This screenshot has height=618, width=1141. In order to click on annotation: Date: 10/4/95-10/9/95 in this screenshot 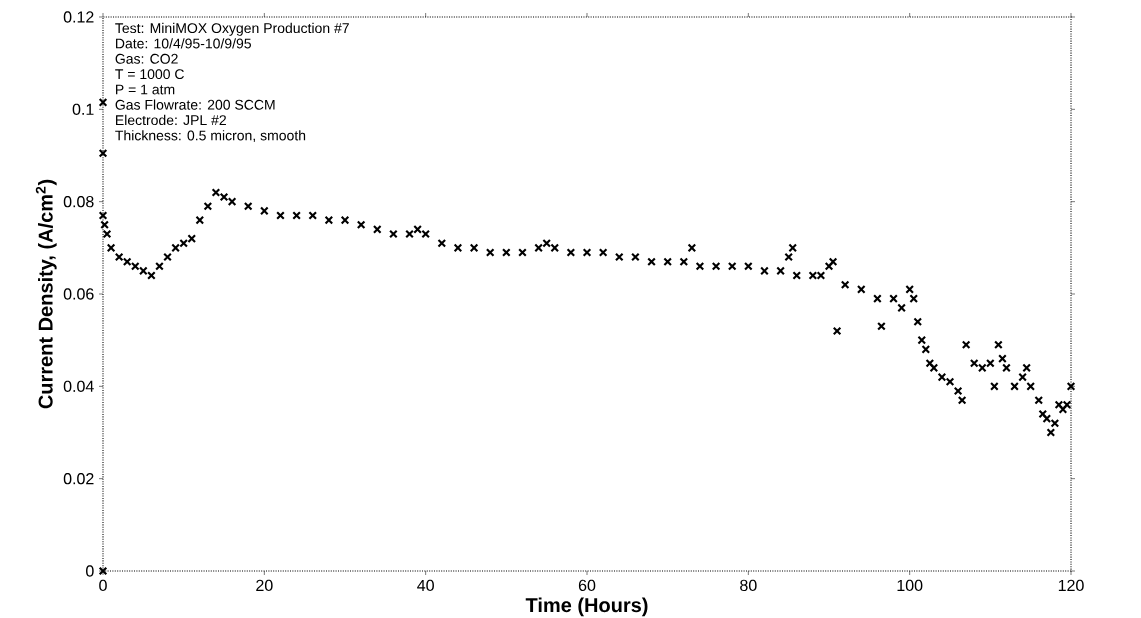, I will do `click(183, 43)`.